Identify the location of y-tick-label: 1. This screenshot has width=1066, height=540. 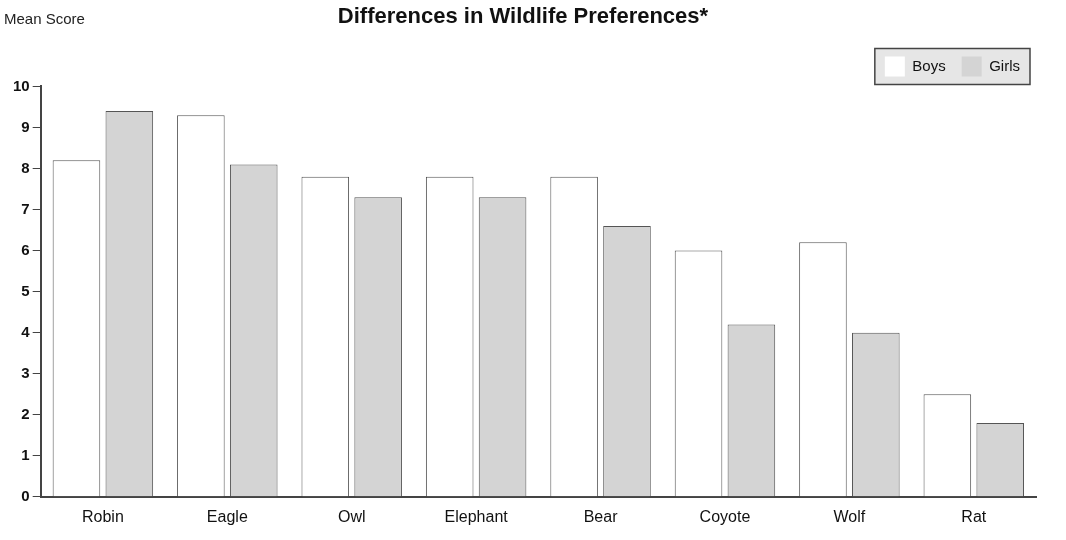
(25, 454).